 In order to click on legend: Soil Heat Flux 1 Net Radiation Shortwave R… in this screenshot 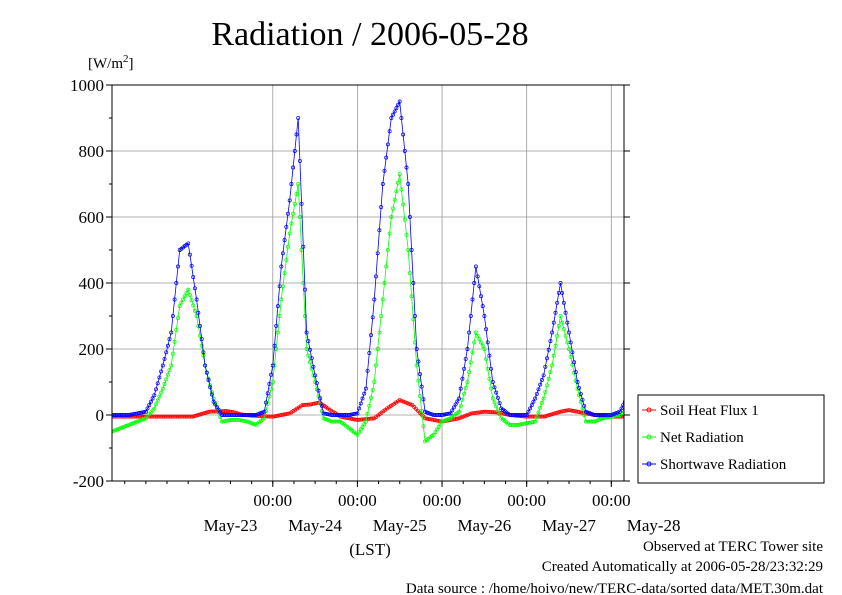, I will do `click(731, 439)`.